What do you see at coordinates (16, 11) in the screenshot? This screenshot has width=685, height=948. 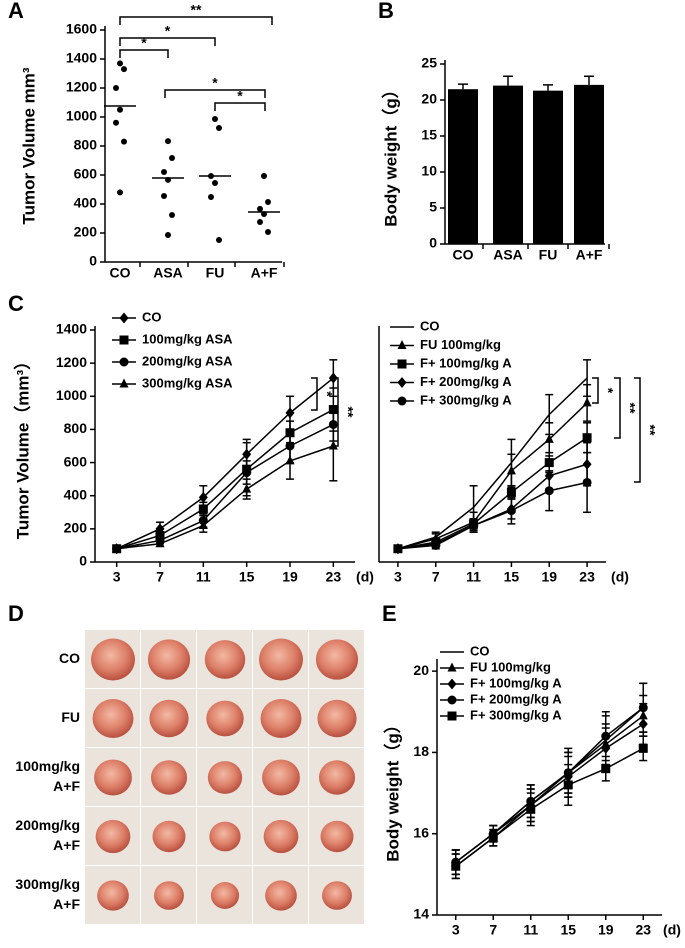 I see `panel-letter: A` at bounding box center [16, 11].